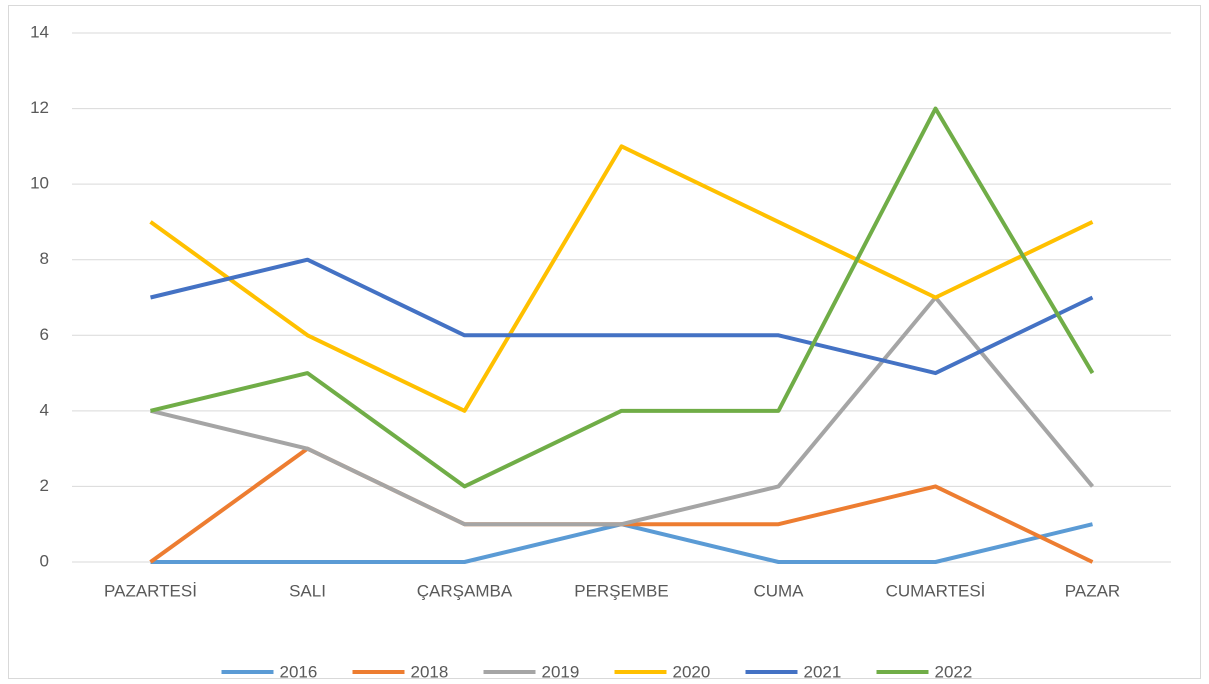 The width and height of the screenshot is (1209, 684). What do you see at coordinates (778, 590) in the screenshot?
I see `x-tick-label: CUMA` at bounding box center [778, 590].